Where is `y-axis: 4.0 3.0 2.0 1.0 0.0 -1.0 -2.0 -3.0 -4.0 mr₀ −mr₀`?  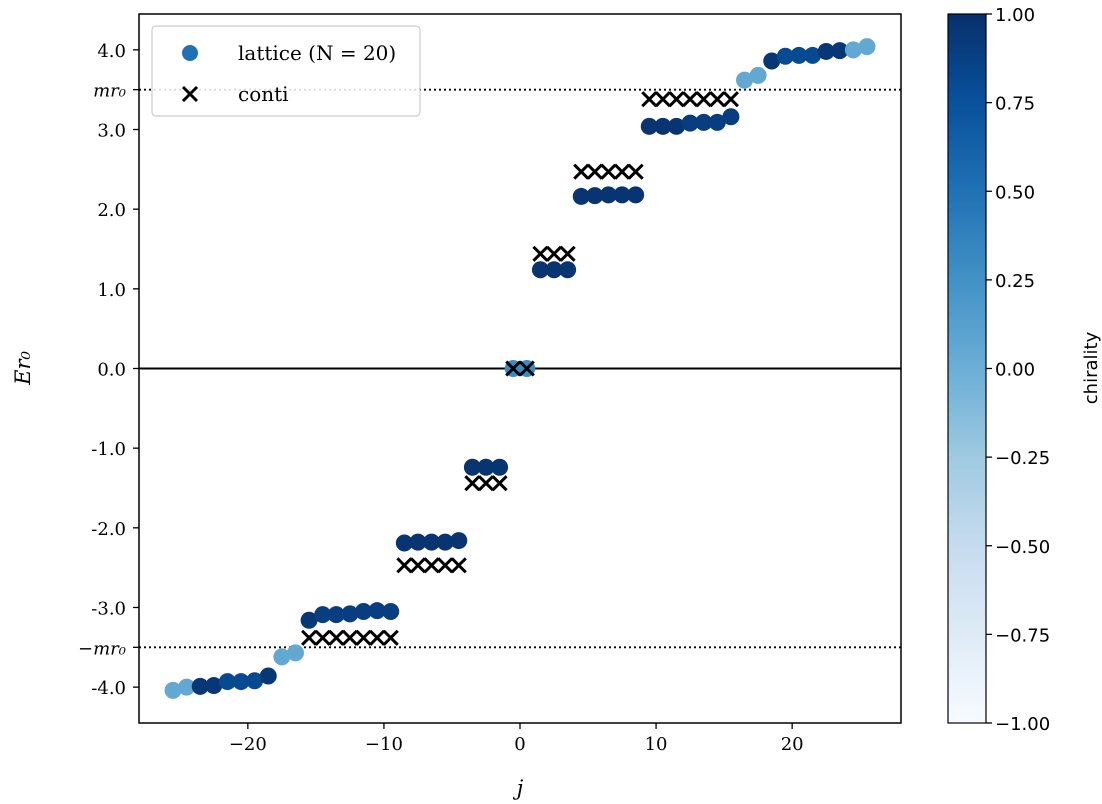 y-axis: 4.0 3.0 2.0 1.0 0.0 -1.0 -2.0 -3.0 -4.0 mr₀ −mr₀ is located at coordinates (108, 370).